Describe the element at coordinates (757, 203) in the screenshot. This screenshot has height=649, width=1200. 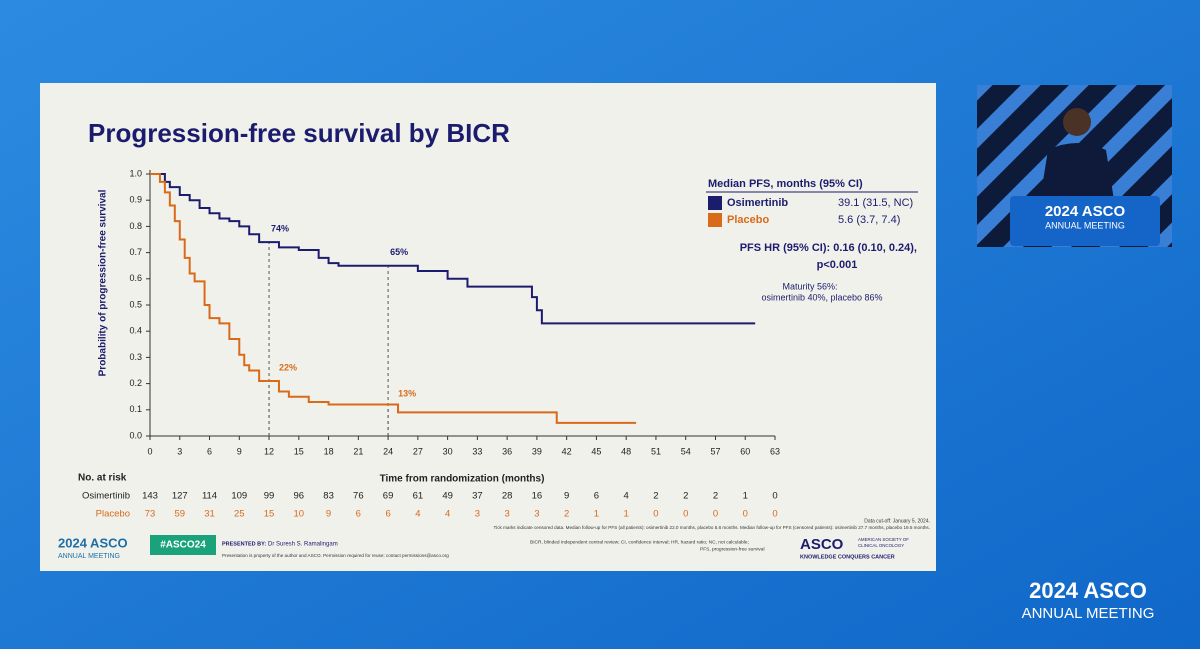
I see `legend-label: Osimertinib` at that location.